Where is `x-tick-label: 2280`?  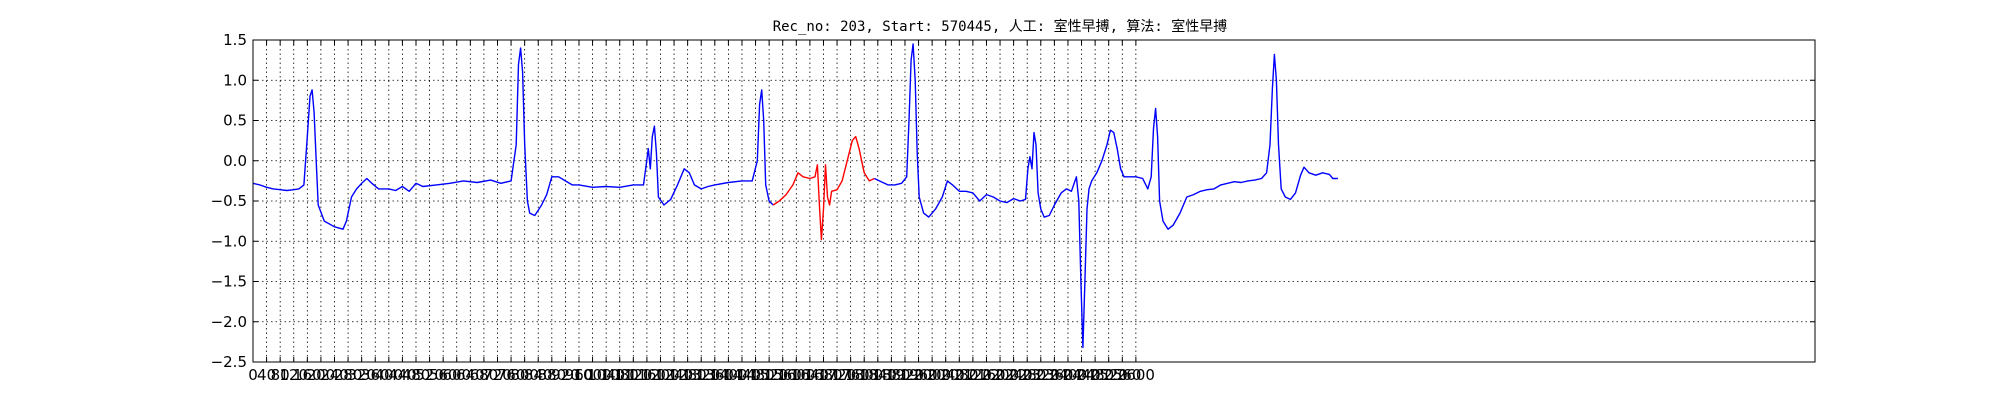
x-tick-label: 2280 is located at coordinates (1027, 375).